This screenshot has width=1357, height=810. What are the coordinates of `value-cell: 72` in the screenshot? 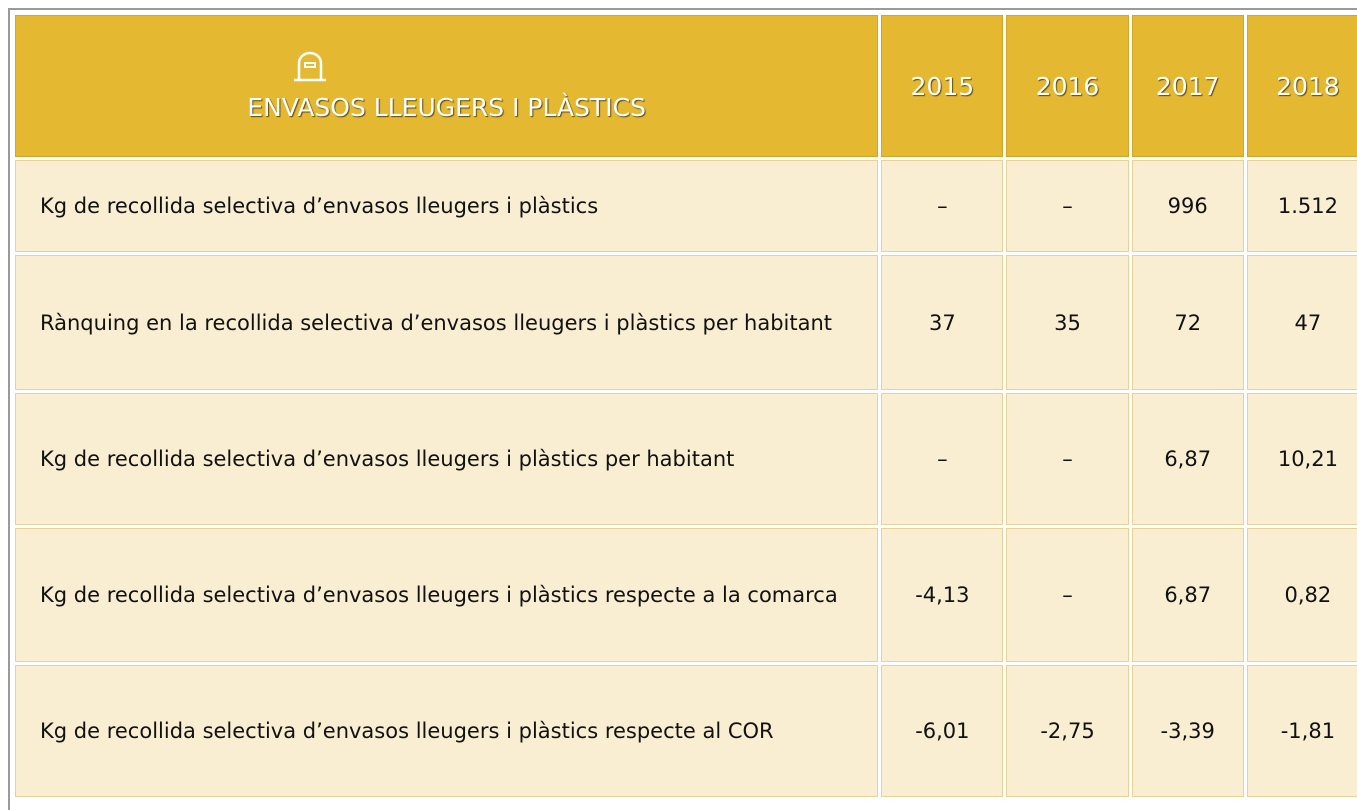 It's located at (1187, 322).